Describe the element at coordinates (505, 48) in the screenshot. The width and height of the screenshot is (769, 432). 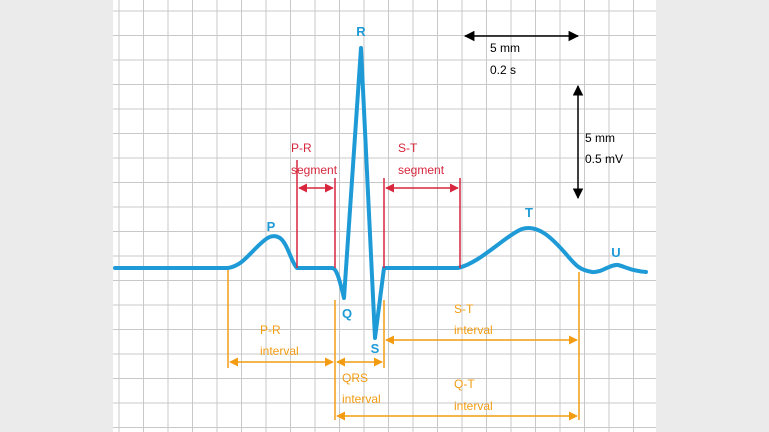
I see `horizontal-scale-label-line1: 5 mm` at that location.